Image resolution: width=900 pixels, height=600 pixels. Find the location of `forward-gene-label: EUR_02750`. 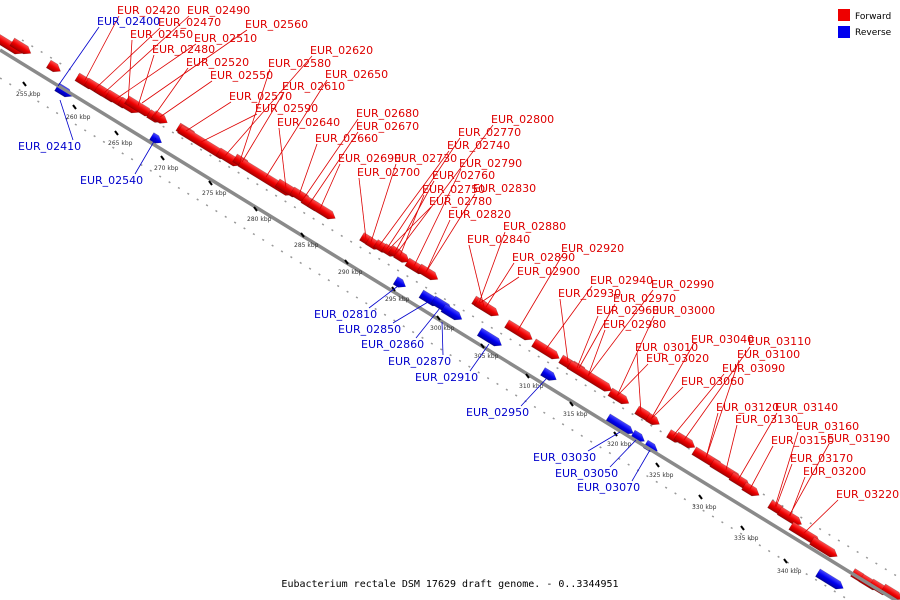

forward-gene-label: EUR_02750 is located at coordinates (453, 189).